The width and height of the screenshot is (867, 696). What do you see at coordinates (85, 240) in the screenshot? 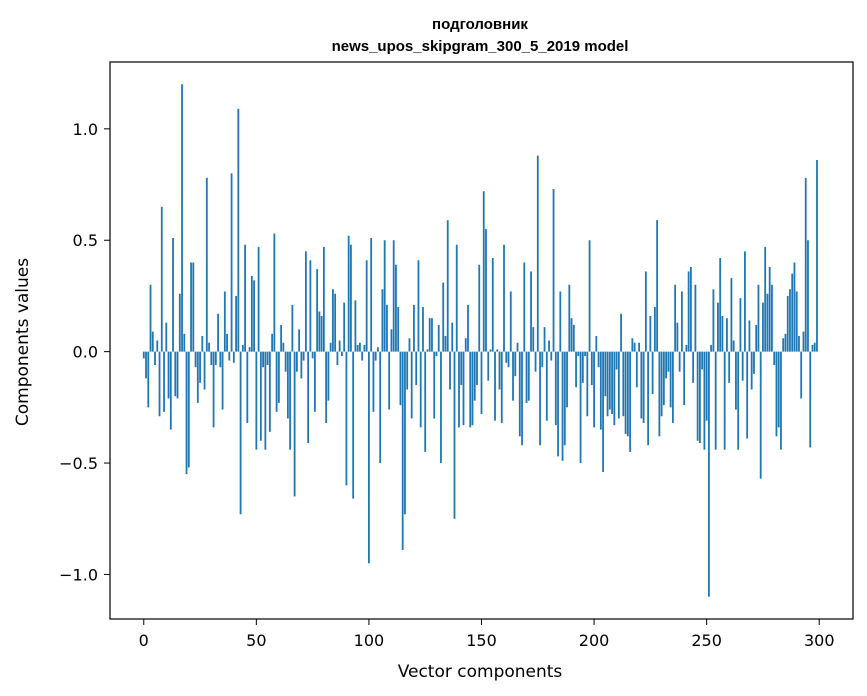
I see `y-tick-label: 0.5` at bounding box center [85, 240].